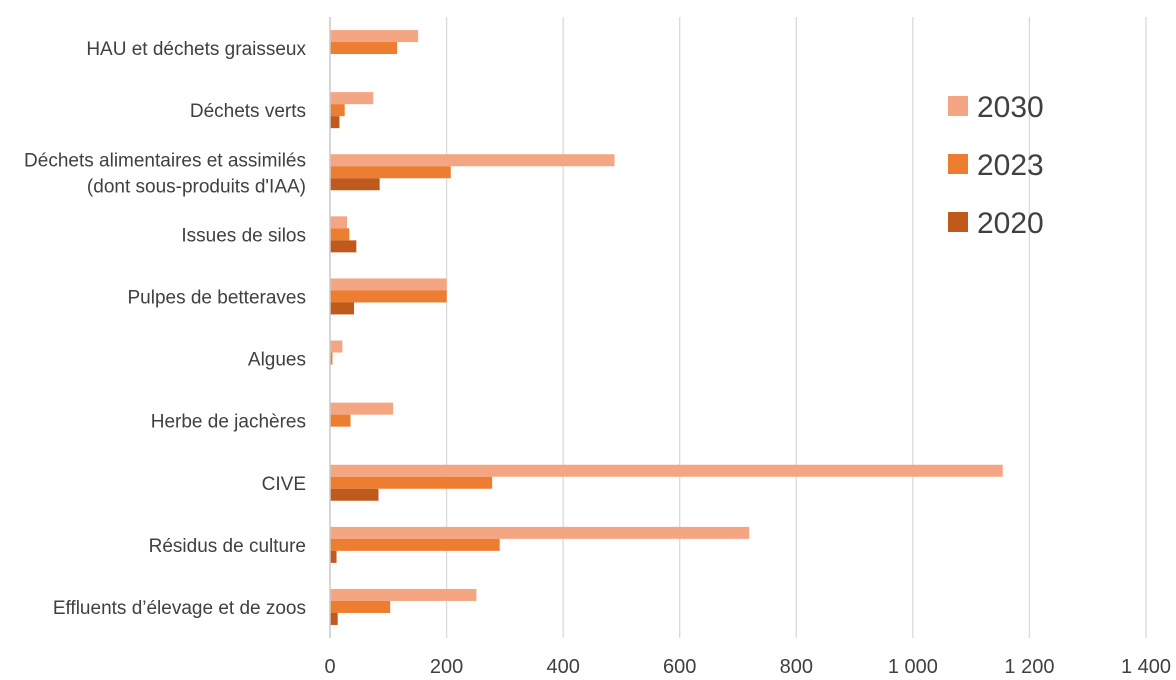 The height and width of the screenshot is (680, 1176). What do you see at coordinates (243, 235) in the screenshot?
I see `category-label: Issues de silos` at bounding box center [243, 235].